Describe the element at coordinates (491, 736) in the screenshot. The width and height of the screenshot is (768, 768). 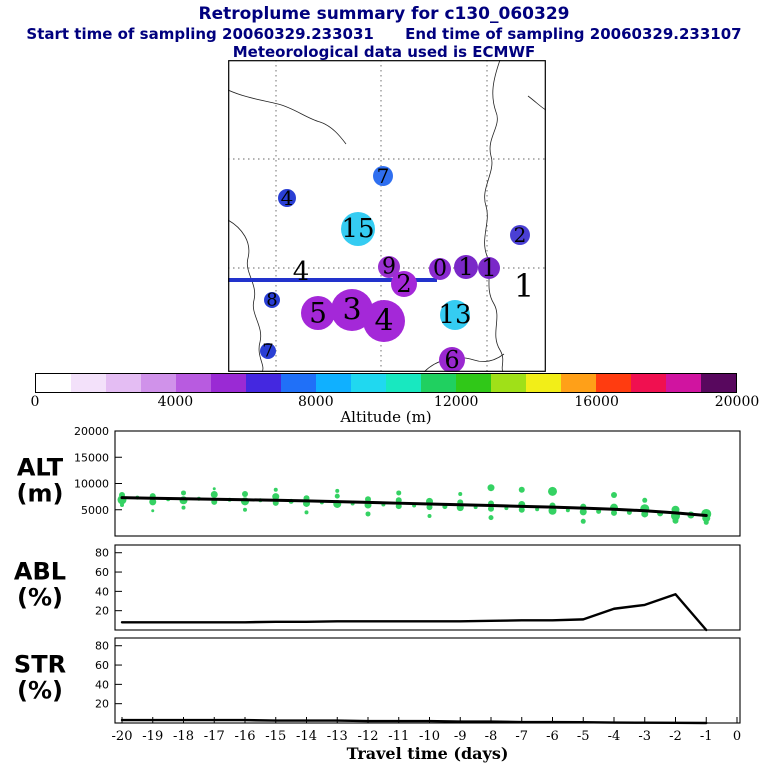
I see `x-tick-label: -8` at that location.